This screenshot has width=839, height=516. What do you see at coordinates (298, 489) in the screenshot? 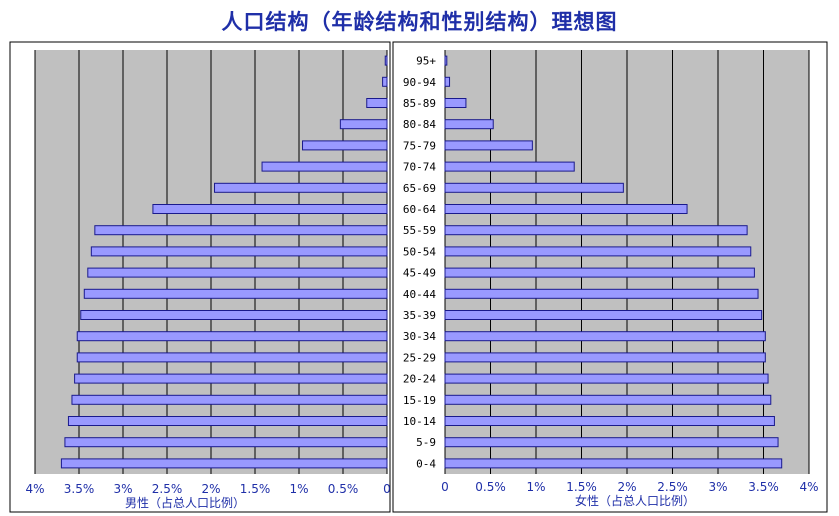
I see `male-tick-label: 1%` at bounding box center [298, 489].